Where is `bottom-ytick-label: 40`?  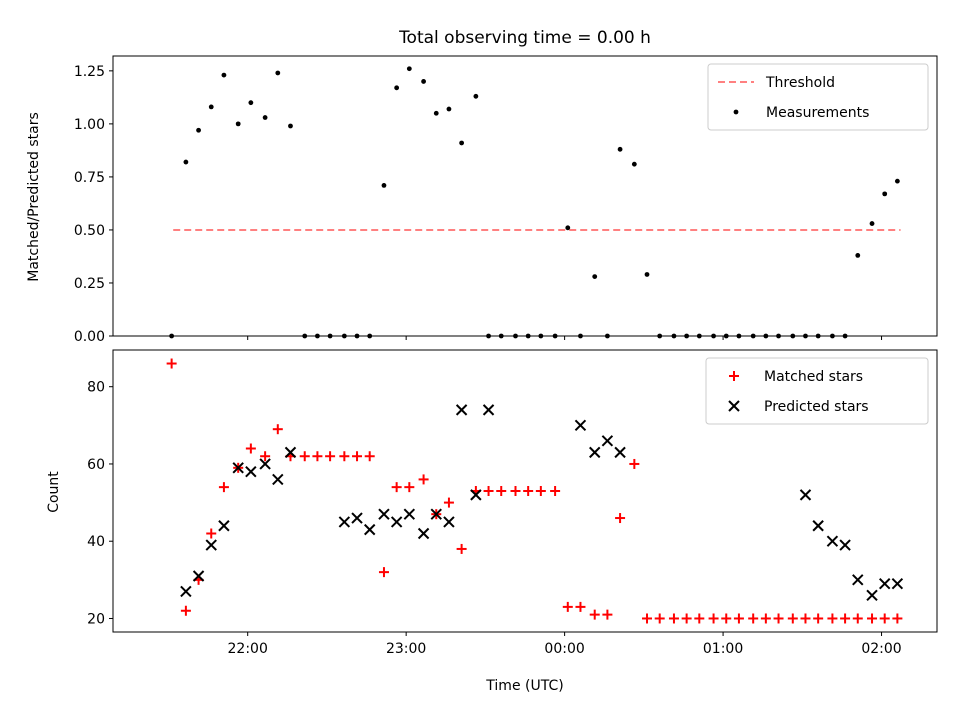 bottom-ytick-label: 40 is located at coordinates (96, 542).